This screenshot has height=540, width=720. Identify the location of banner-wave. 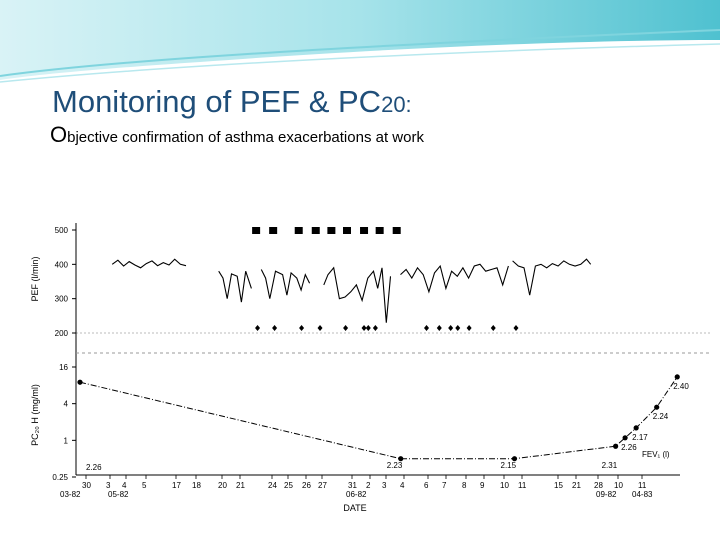
(360, 40).